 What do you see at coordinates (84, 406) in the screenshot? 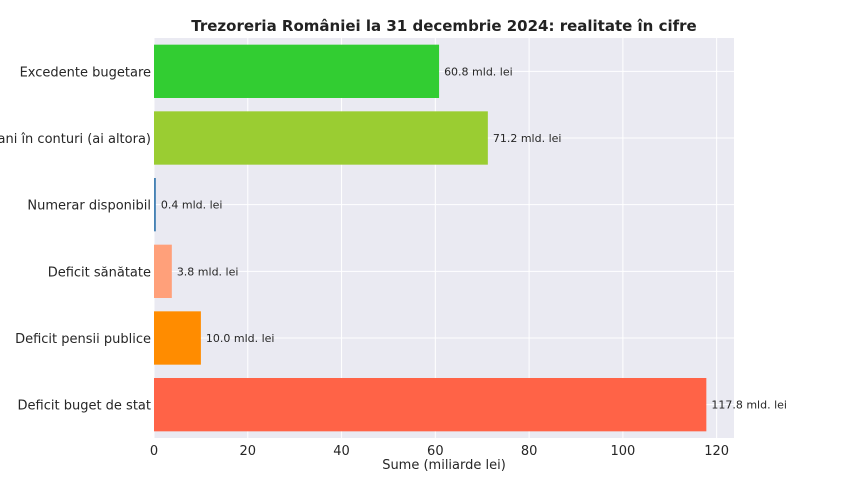
I see `category-label: Deficit buget de stat` at bounding box center [84, 406].